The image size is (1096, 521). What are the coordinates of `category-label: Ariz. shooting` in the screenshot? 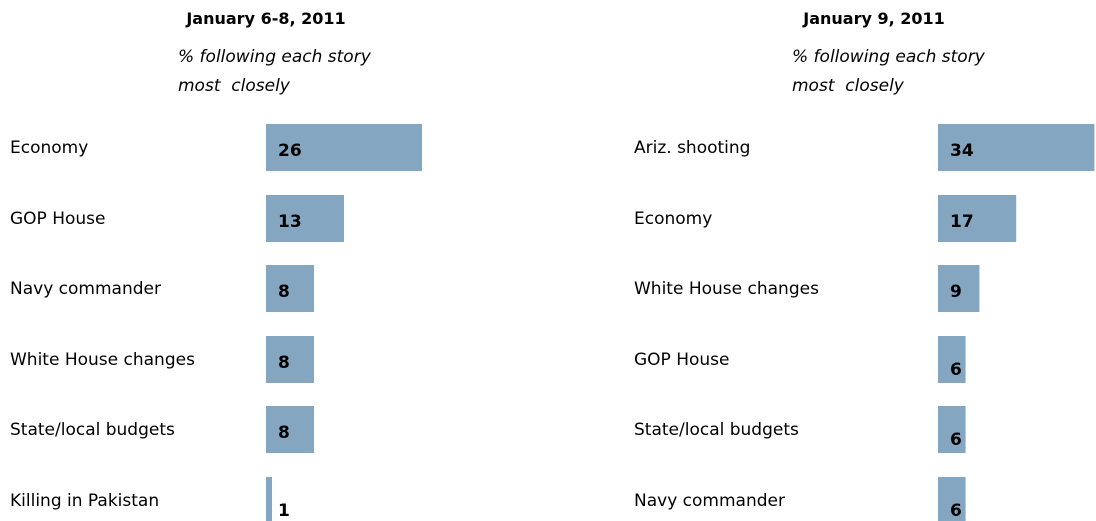 It's located at (692, 148).